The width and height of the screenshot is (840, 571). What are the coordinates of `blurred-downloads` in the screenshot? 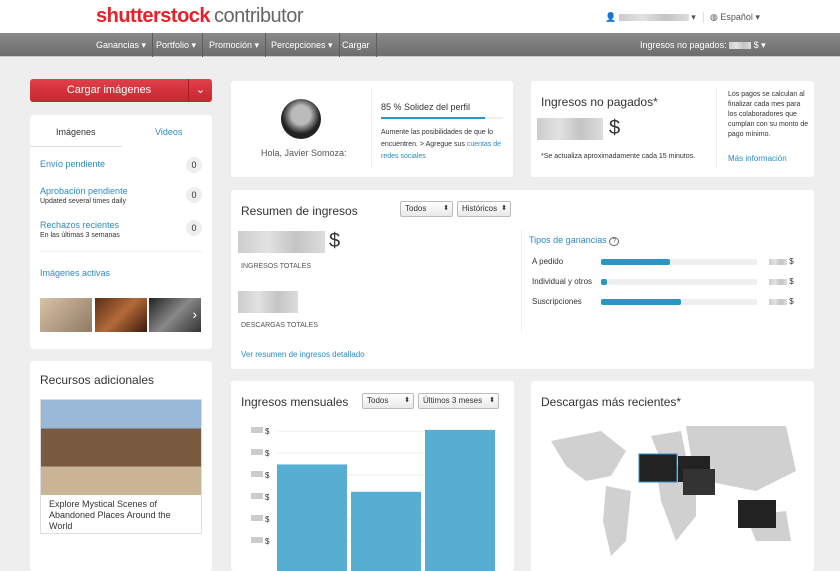 It's located at (268, 302).